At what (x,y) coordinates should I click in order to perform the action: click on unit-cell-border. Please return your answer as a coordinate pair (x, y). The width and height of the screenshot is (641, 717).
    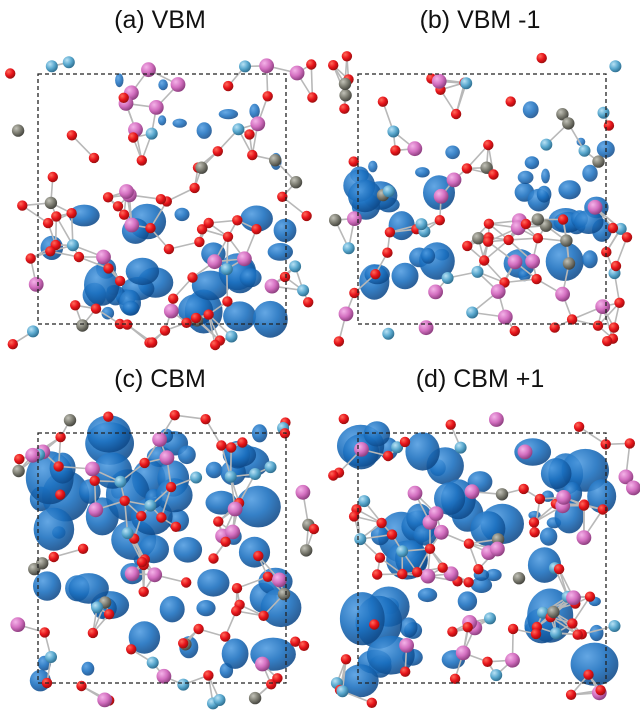
    Looking at the image, I should click on (162, 558).